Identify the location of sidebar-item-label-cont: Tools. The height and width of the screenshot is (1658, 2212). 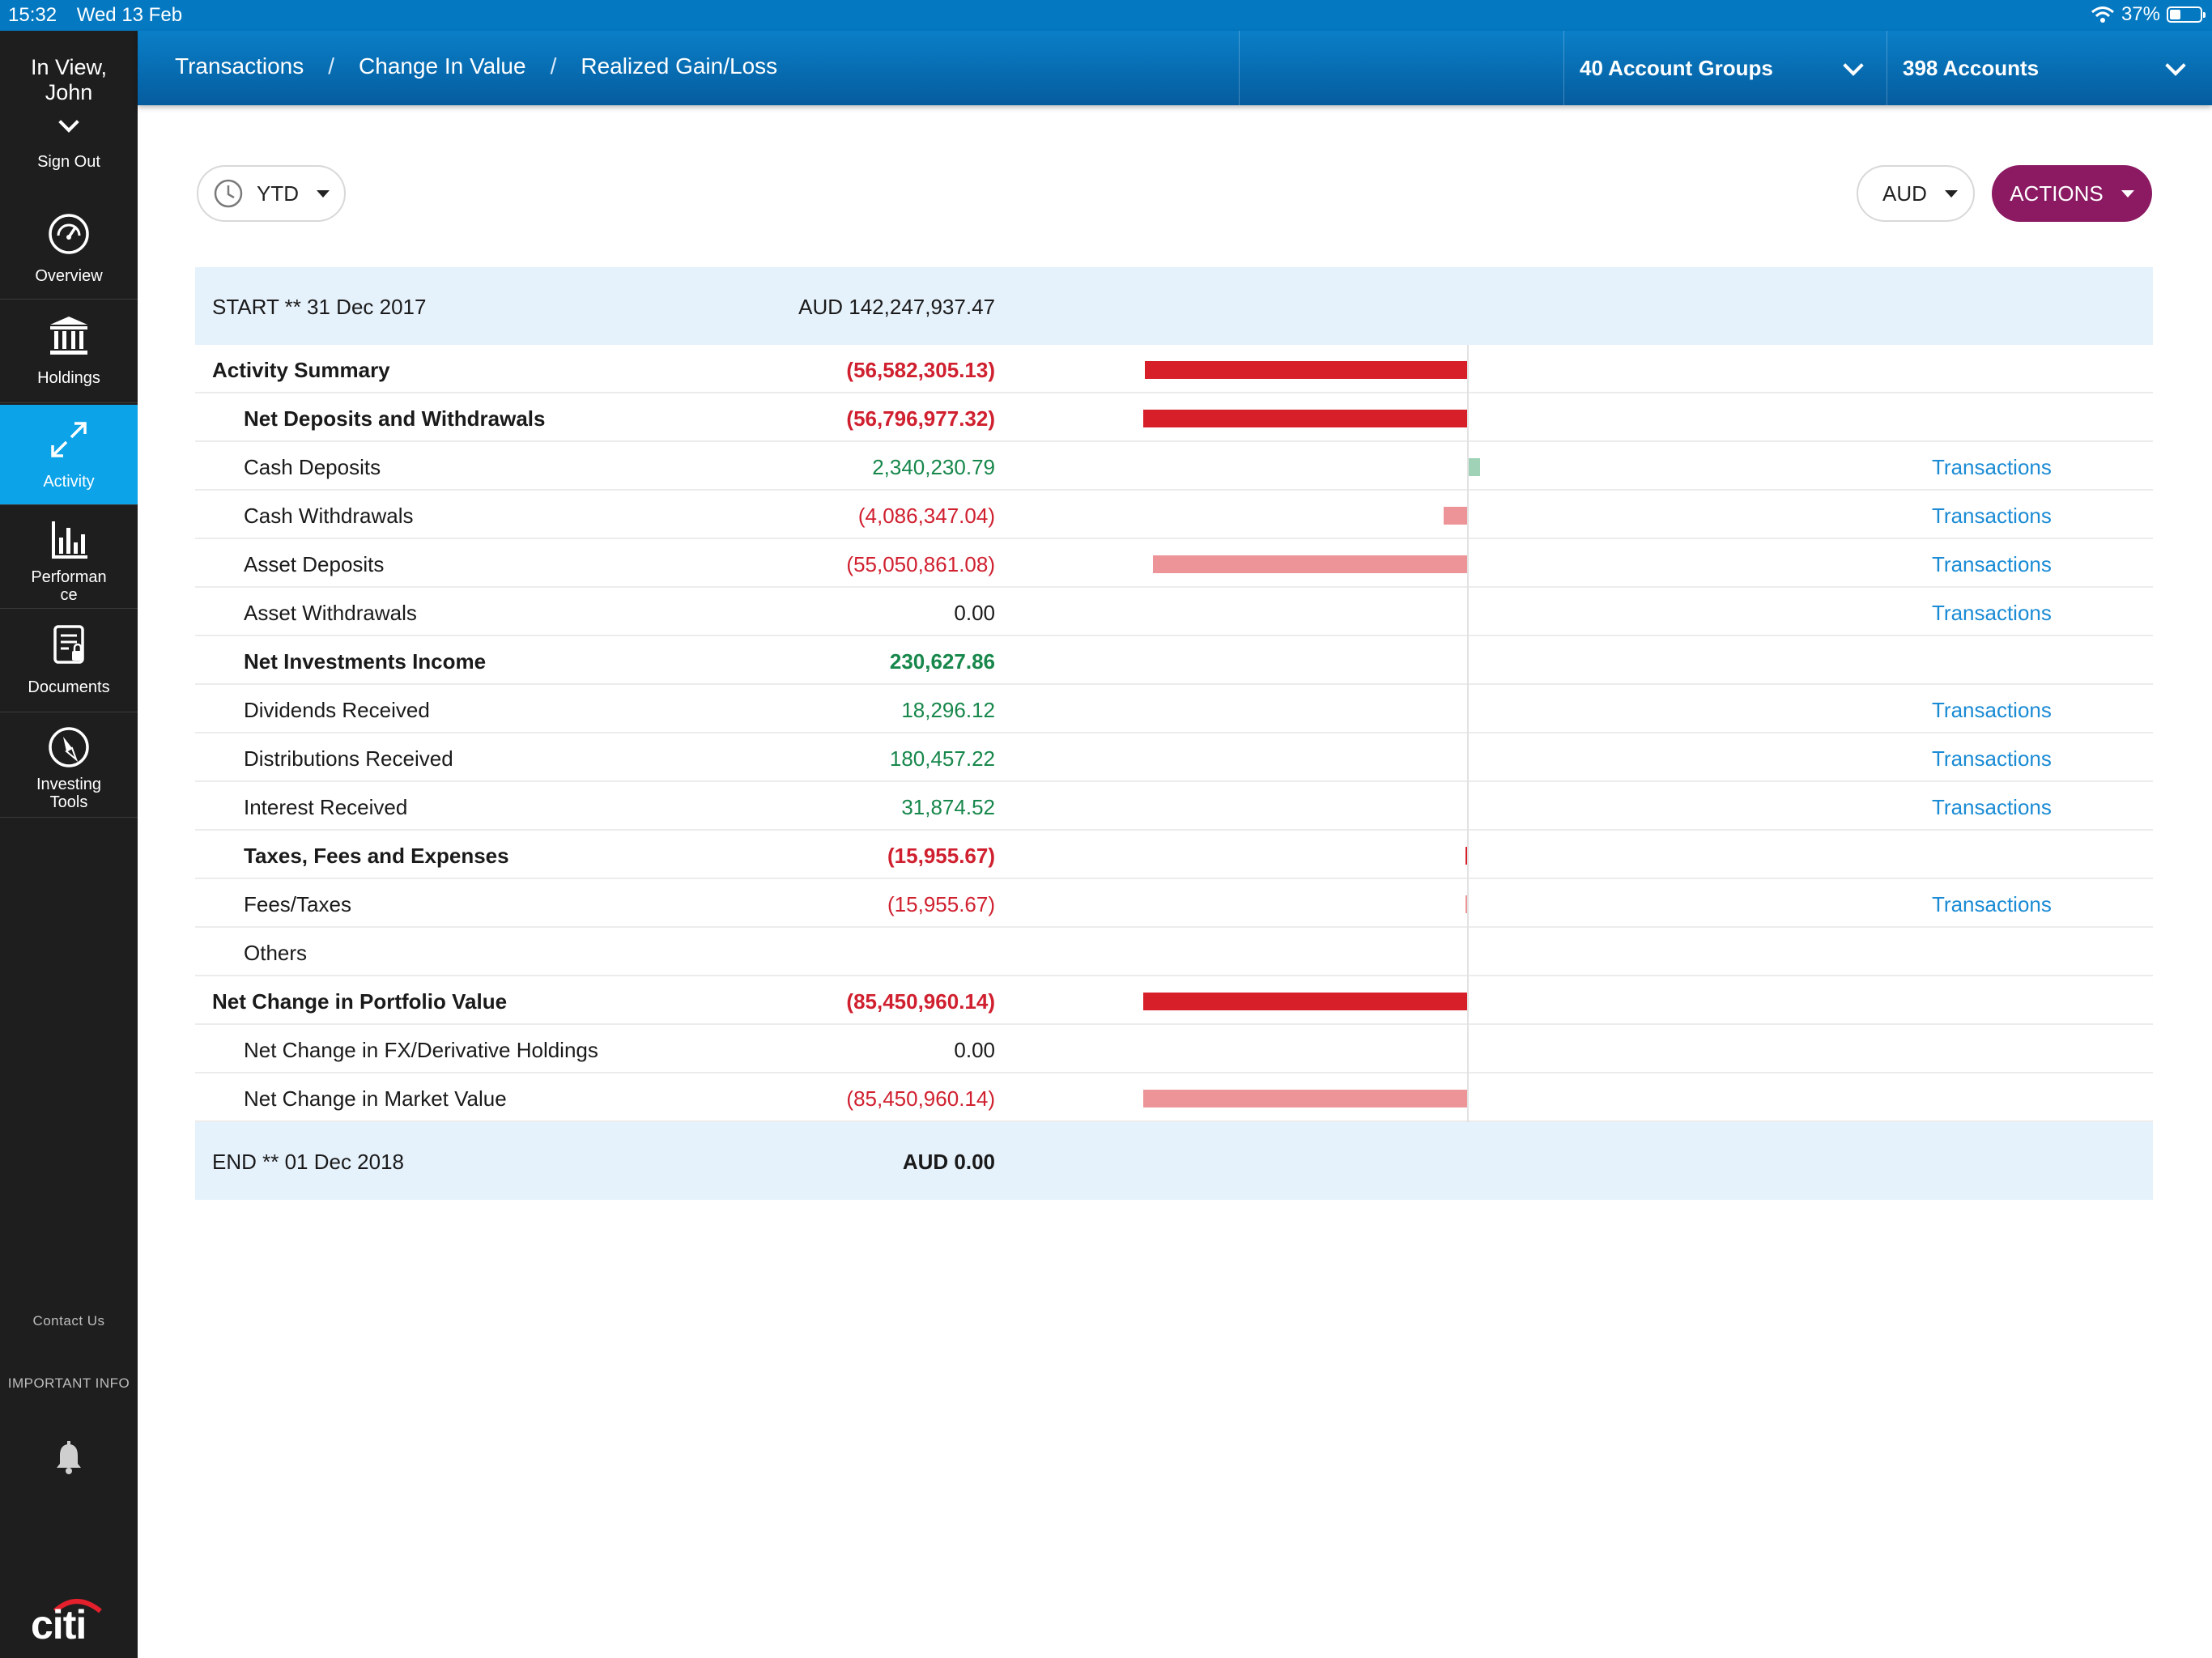
(68, 802).